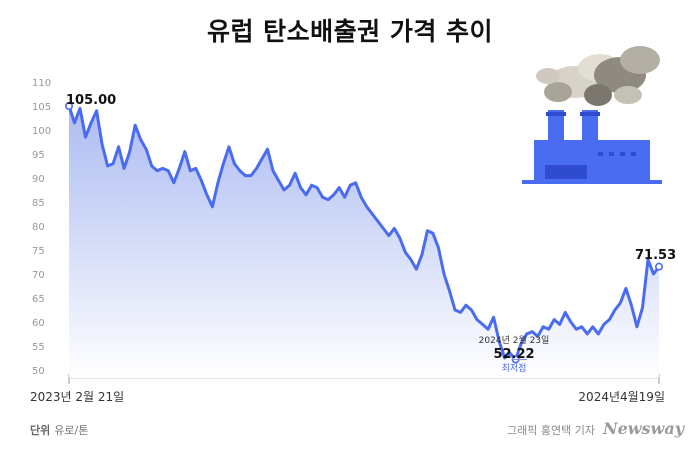 The image size is (700, 450). What do you see at coordinates (643, 428) in the screenshot?
I see `brand-logo: Newsway` at bounding box center [643, 428].